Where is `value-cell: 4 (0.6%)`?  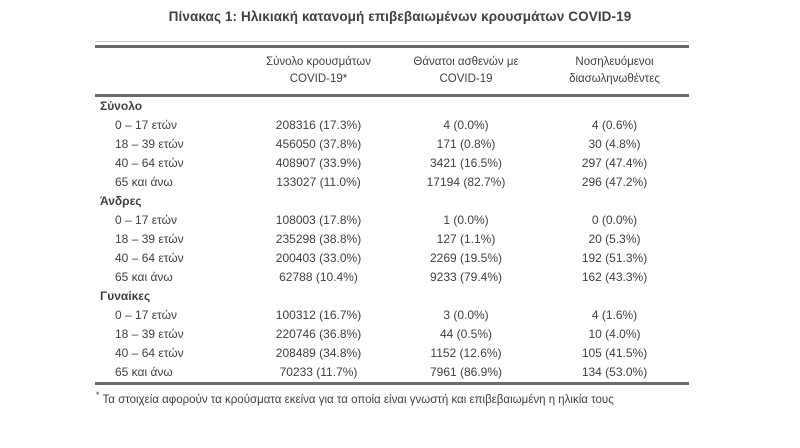
value-cell: 4 (0.6%) is located at coordinates (614, 125).